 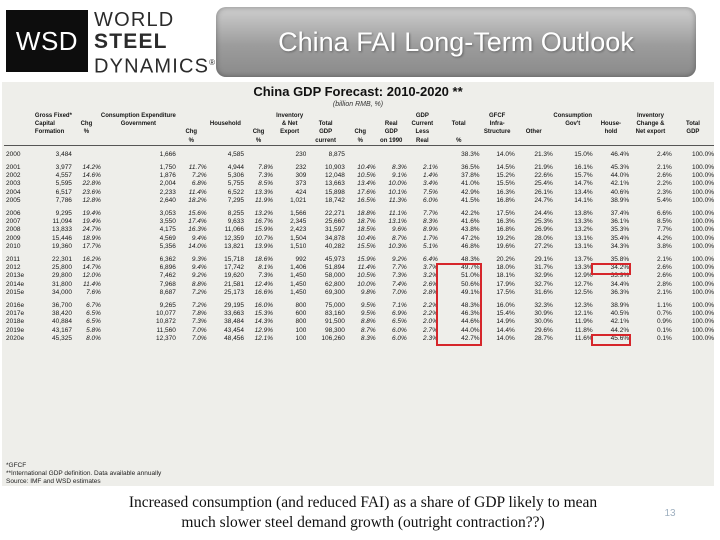 I want to click on table-cell: 50.6%, so click(x=470, y=284).